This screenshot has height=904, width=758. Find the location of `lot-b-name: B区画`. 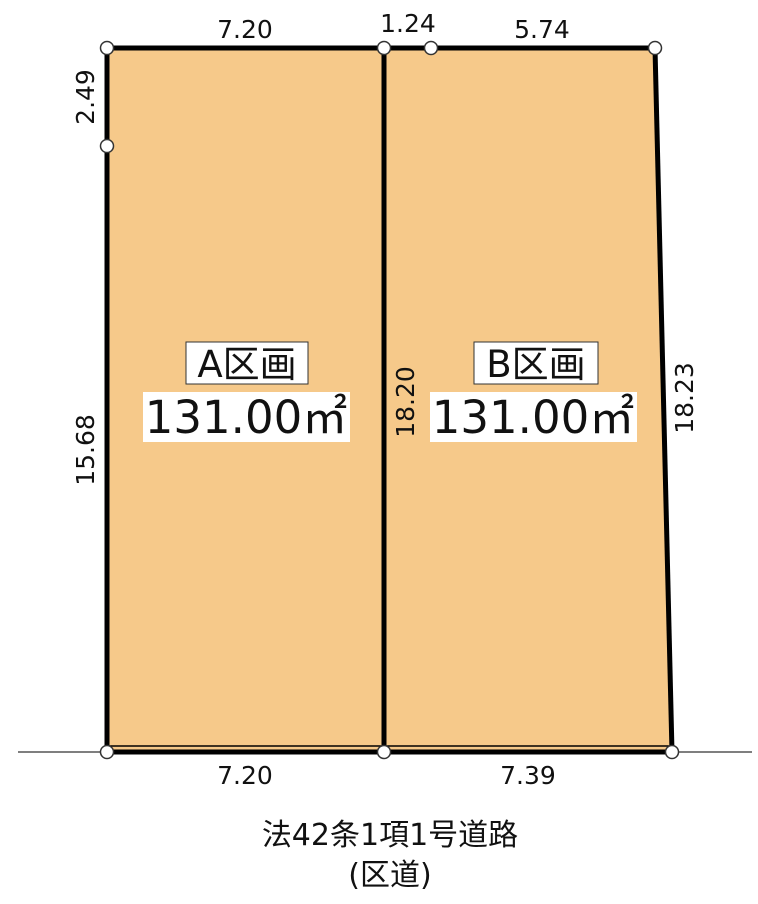

lot-b-name: B区画 is located at coordinates (535, 364).